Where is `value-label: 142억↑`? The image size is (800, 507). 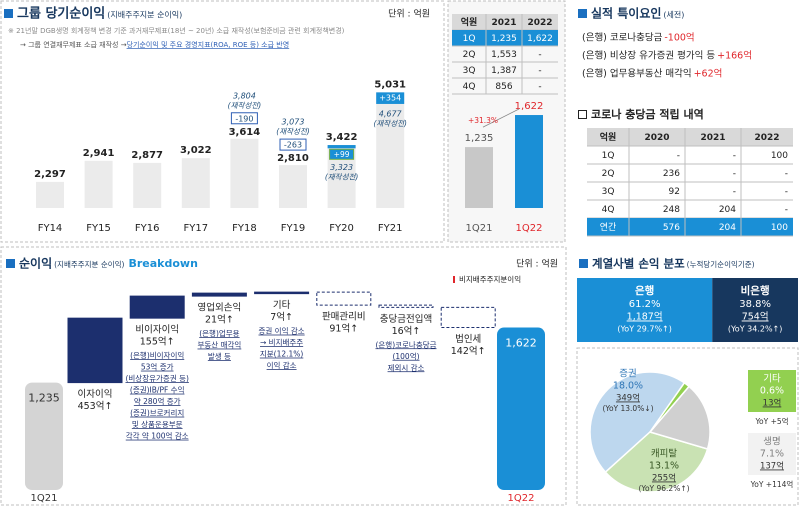 value-label: 142억↑ is located at coordinates (468, 351).